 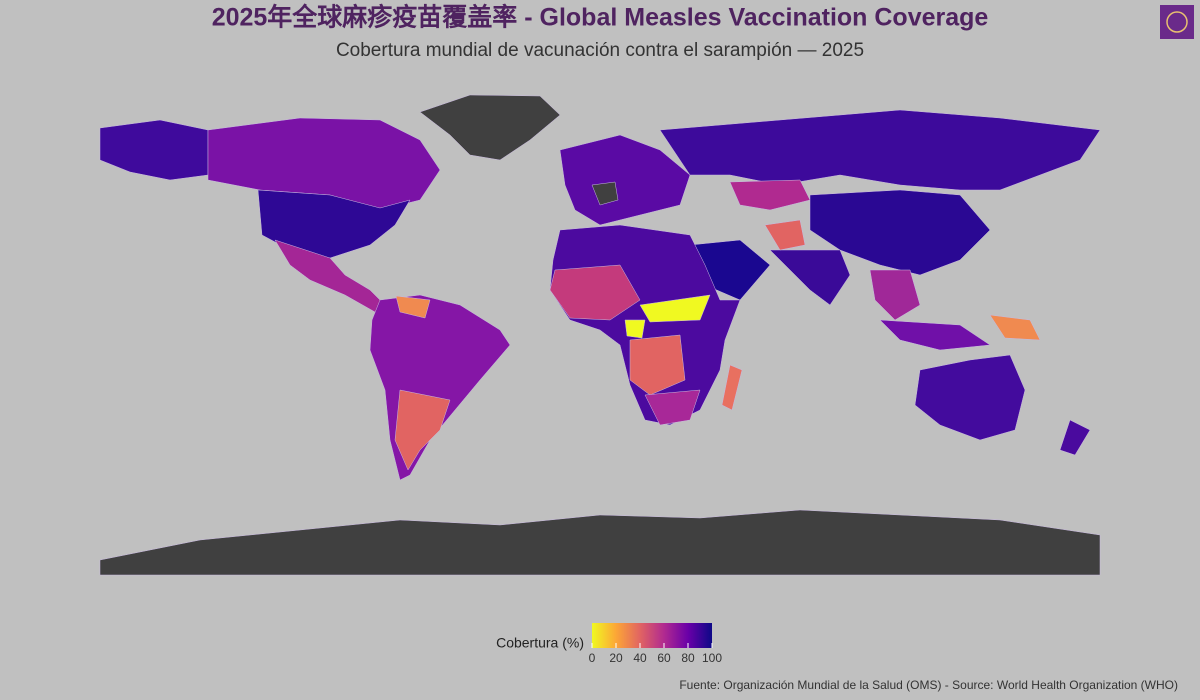 What do you see at coordinates (712, 658) in the screenshot?
I see `colorbar-tick-label: 100` at bounding box center [712, 658].